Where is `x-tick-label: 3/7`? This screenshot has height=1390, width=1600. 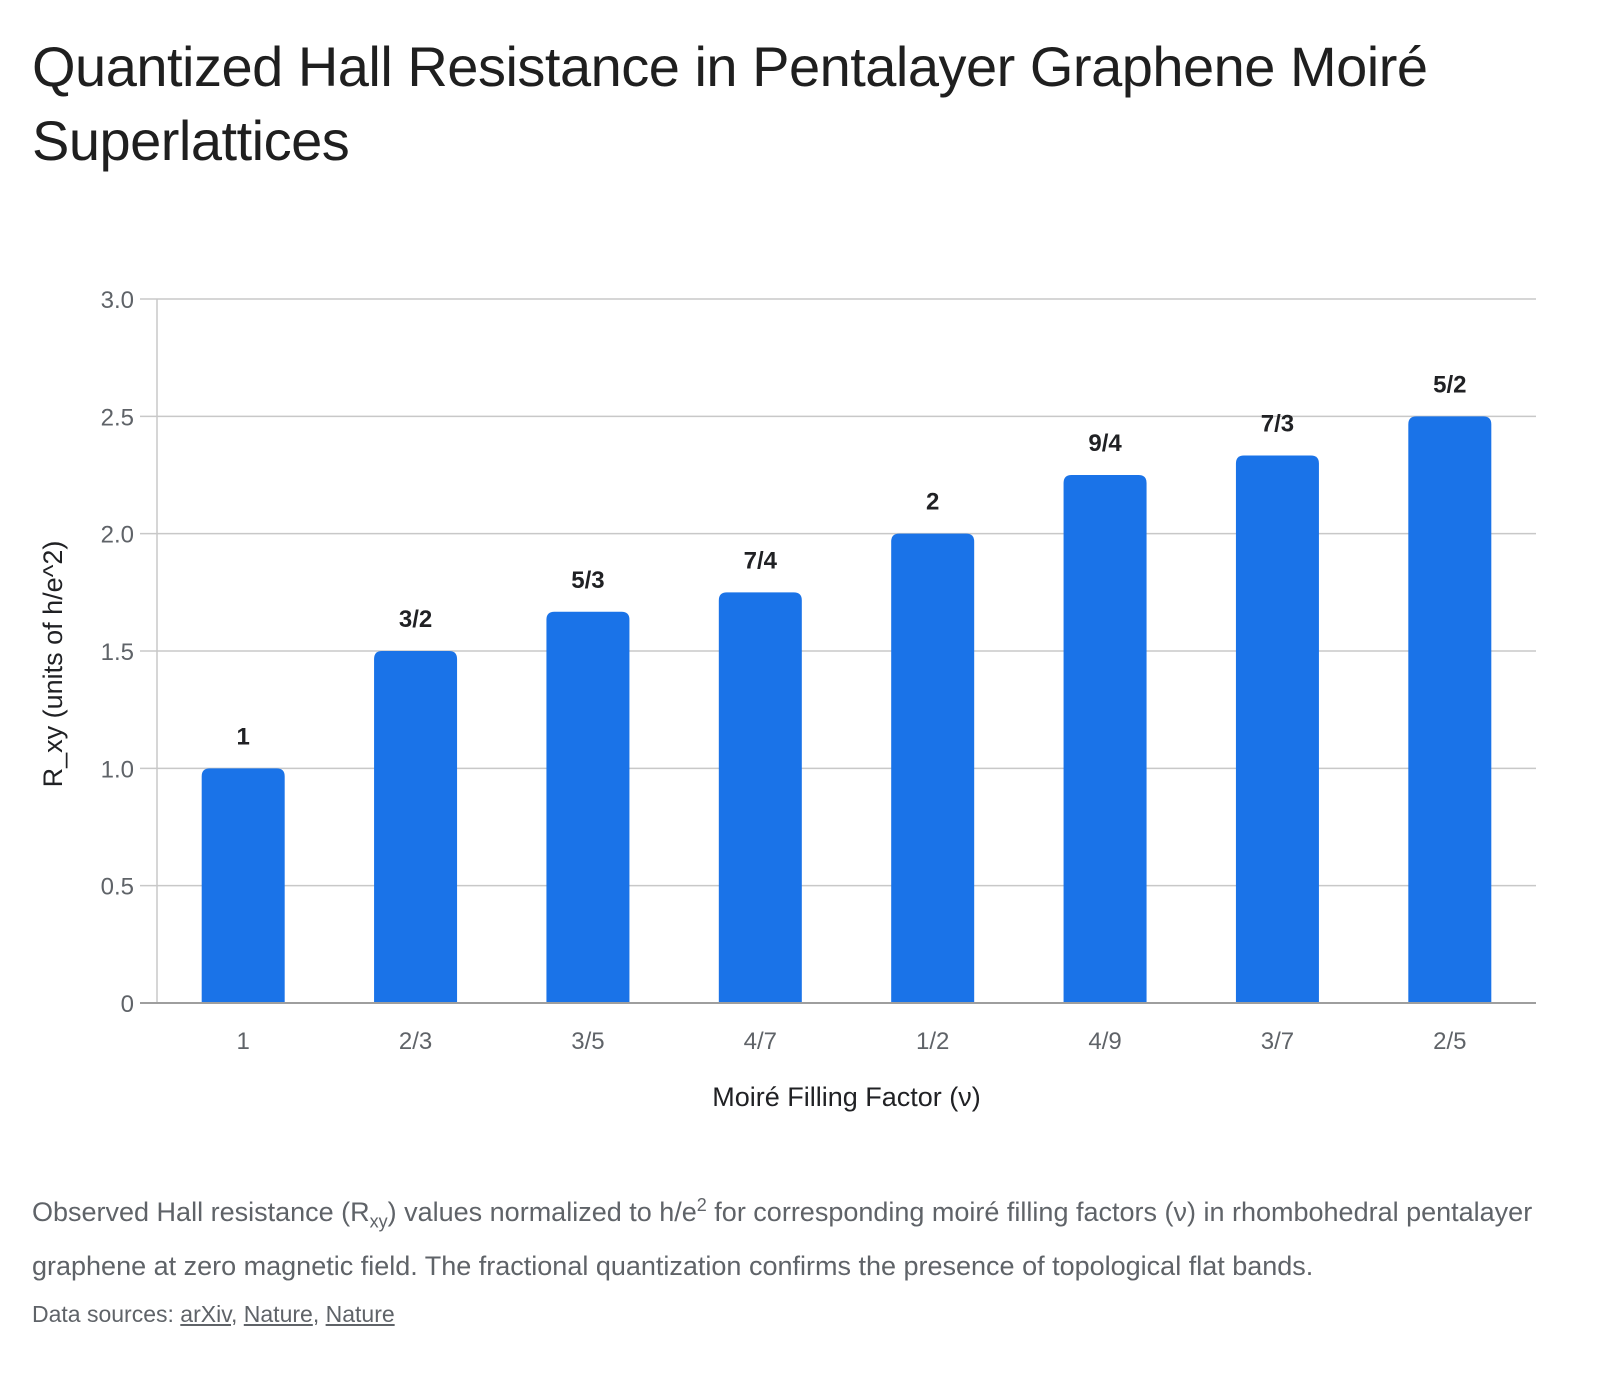
x-tick-label: 3/7 is located at coordinates (1277, 1041).